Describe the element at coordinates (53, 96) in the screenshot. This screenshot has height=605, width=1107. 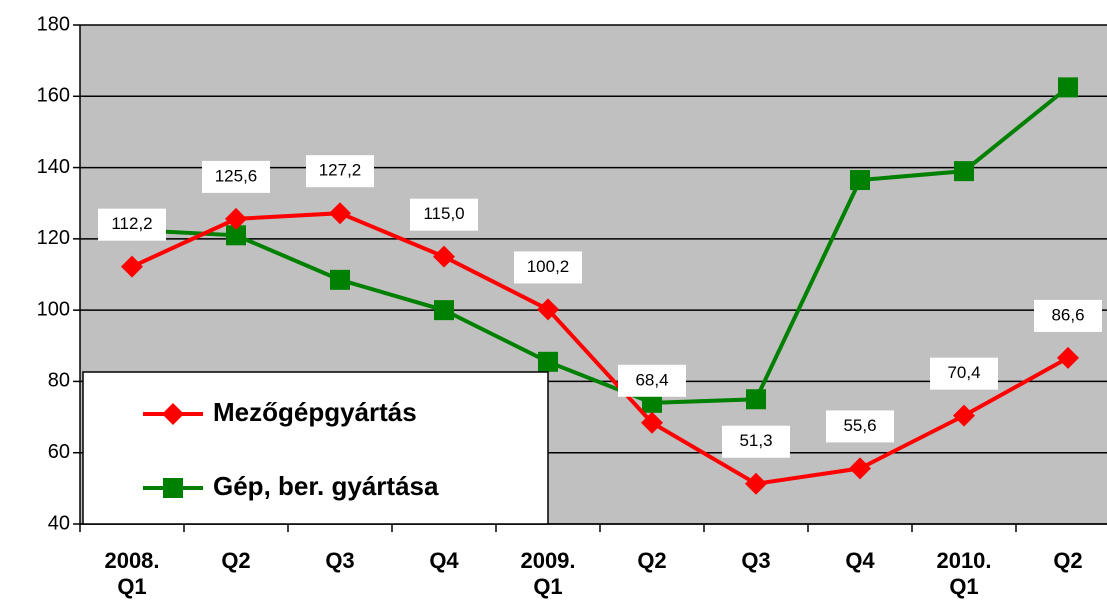
I see `y-tick-label: 160` at that location.